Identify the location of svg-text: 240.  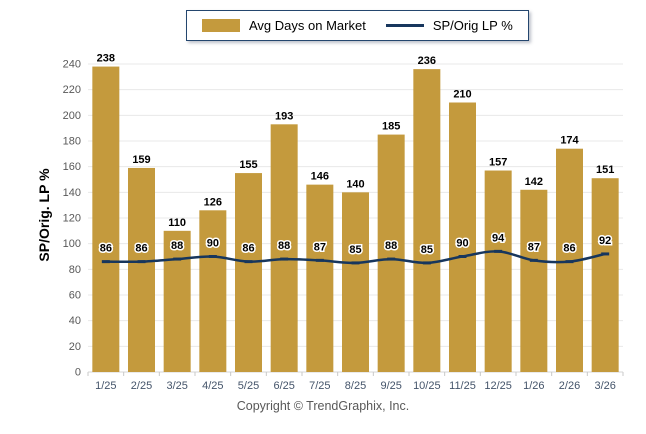
(72, 65).